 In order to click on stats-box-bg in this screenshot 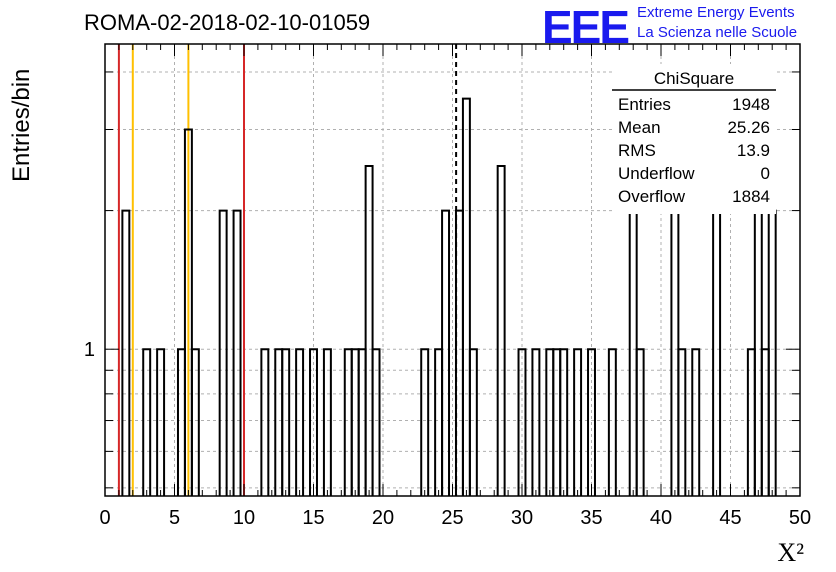, I will do `click(694, 139)`.